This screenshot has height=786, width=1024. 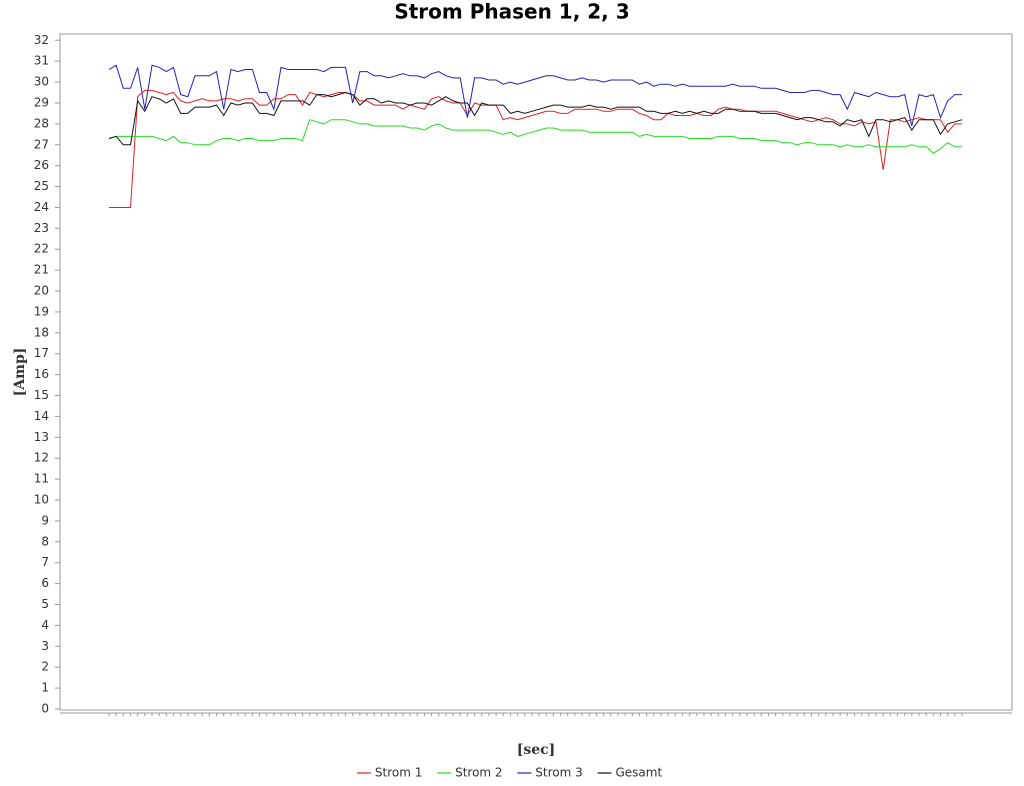 What do you see at coordinates (639, 773) in the screenshot?
I see `legend-label: Gesamt` at bounding box center [639, 773].